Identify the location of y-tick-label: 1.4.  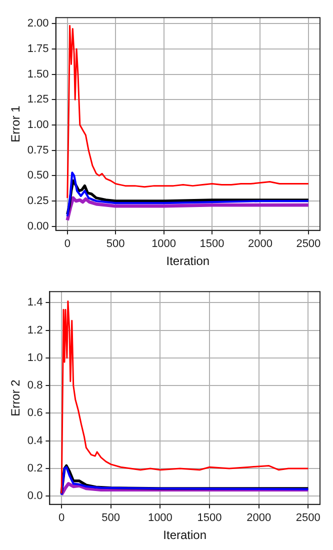
(35, 302).